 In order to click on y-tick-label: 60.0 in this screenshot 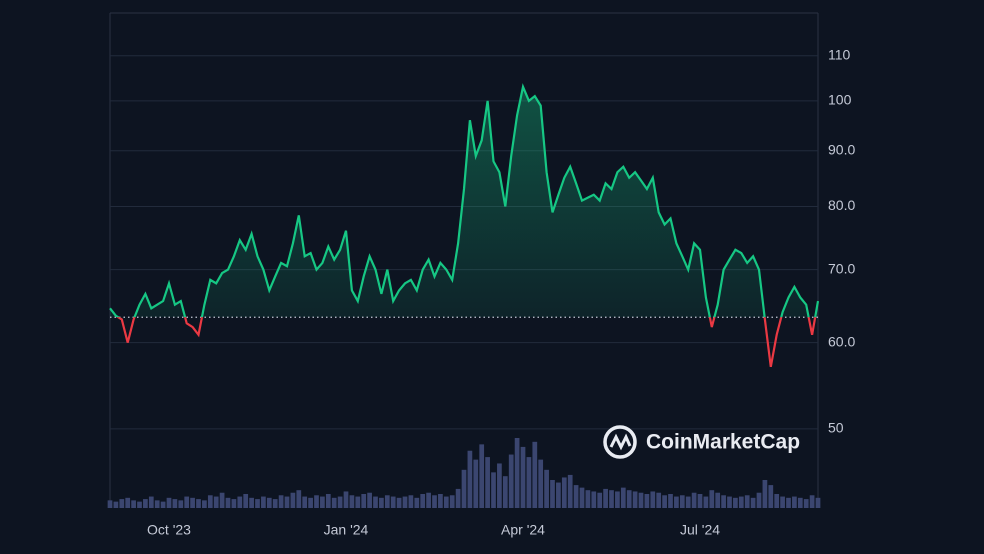, I will do `click(841, 341)`.